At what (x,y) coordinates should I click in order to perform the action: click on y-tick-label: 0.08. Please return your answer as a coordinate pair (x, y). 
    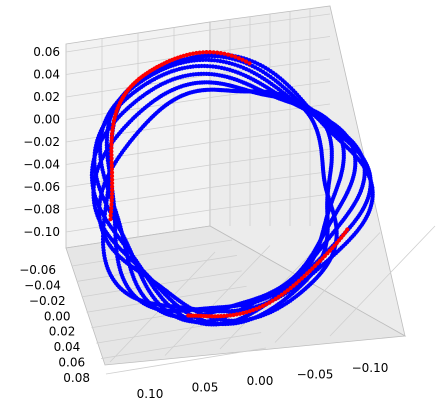
    Looking at the image, I should click on (76, 378).